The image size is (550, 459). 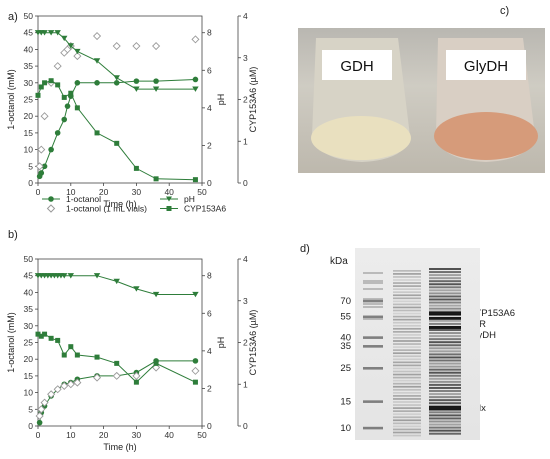 I want to click on series-cyp153a6, so click(x=116, y=130).